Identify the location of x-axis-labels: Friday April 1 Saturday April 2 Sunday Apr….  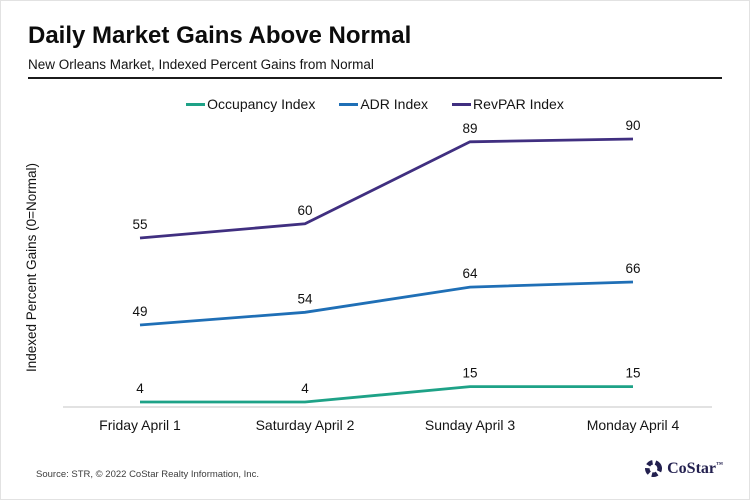
(375, 427).